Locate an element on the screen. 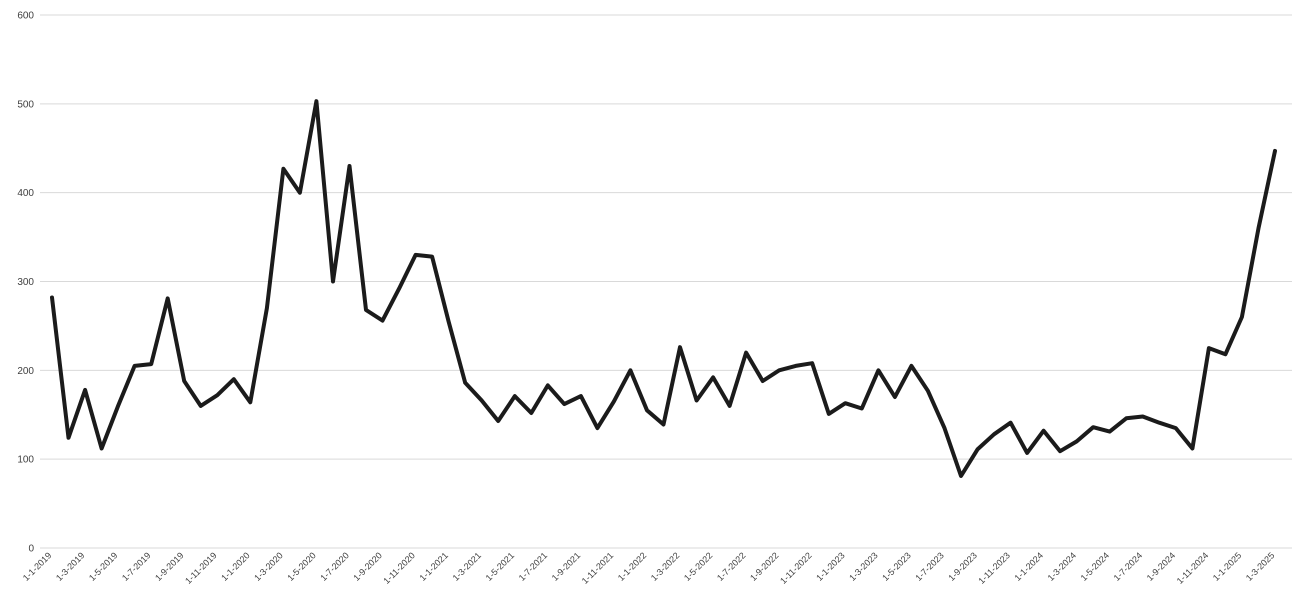 This screenshot has height=613, width=1299. x-tick-label-1-9-2019: 1-9-2019 is located at coordinates (169, 566).